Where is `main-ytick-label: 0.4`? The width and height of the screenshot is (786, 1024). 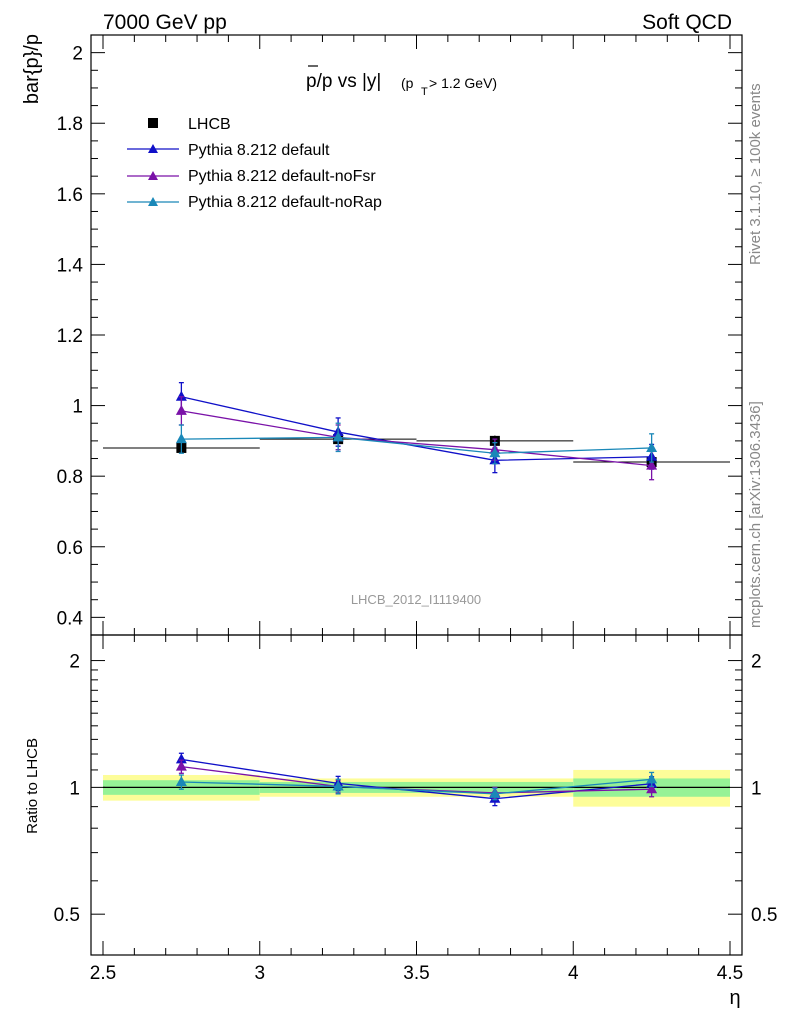
main-ytick-label: 0.4 is located at coordinates (70, 618).